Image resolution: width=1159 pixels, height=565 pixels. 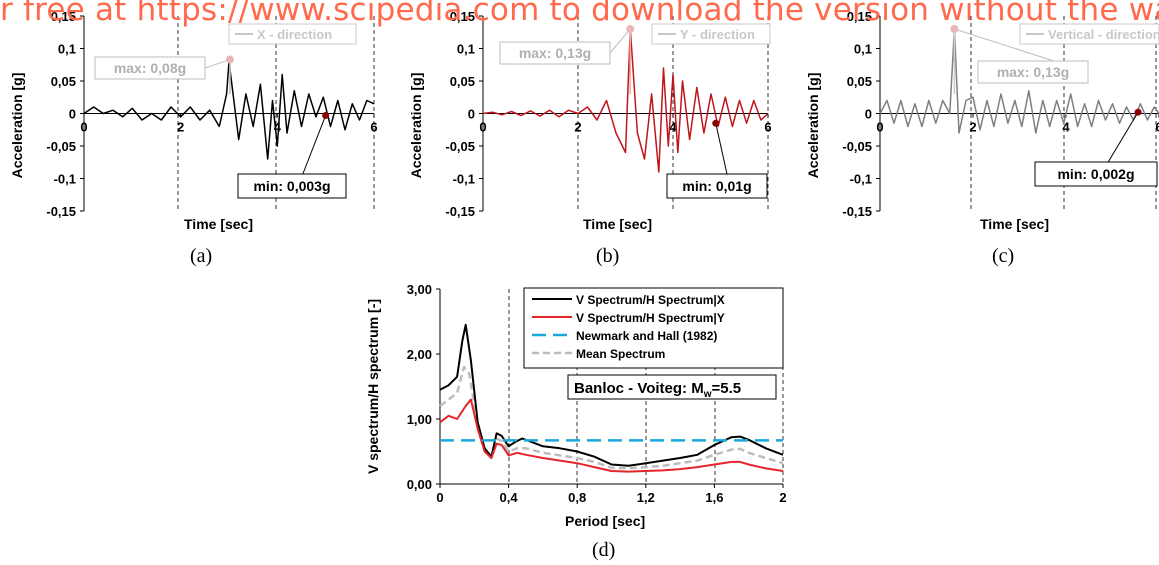 What do you see at coordinates (509, 497) in the screenshot?
I see `x-tick-label: 0,4` at bounding box center [509, 497].